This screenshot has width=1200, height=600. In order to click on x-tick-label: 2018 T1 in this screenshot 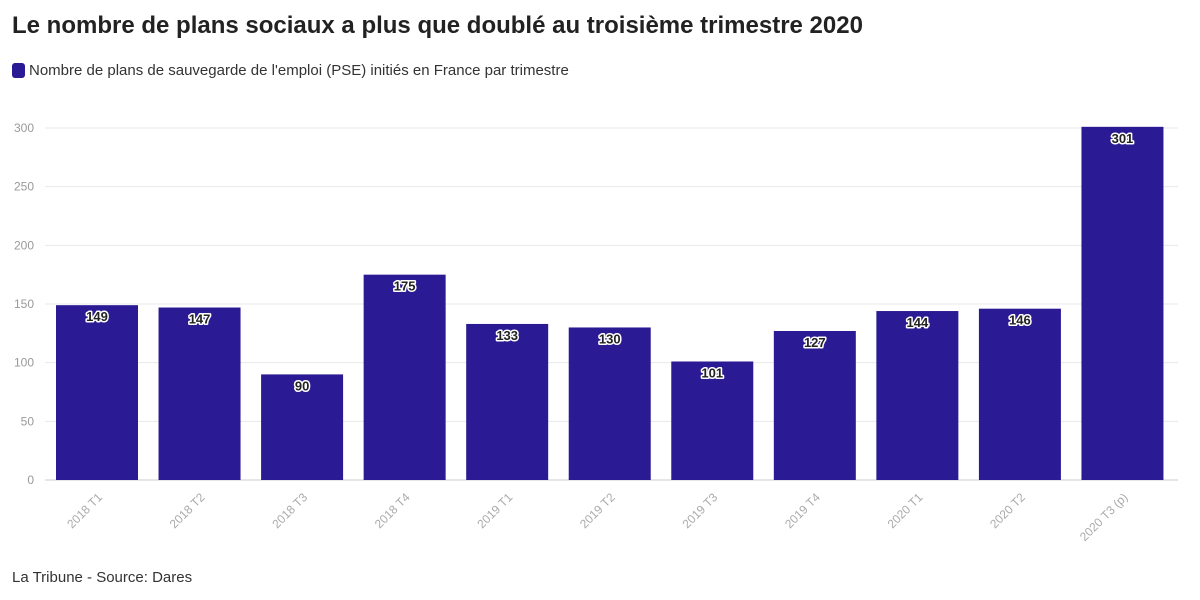, I will do `click(84, 510)`.